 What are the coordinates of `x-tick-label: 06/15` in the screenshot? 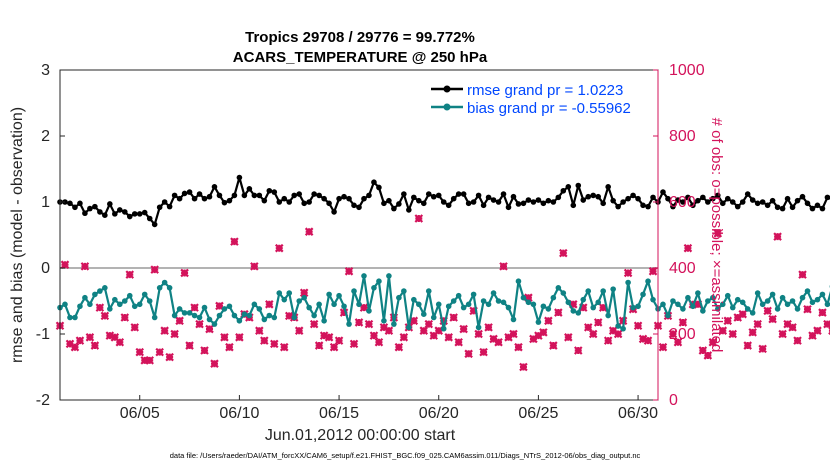 It's located at (339, 413).